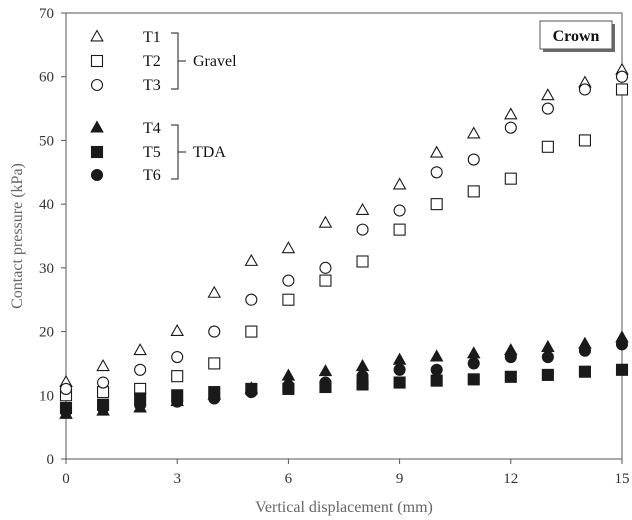 The width and height of the screenshot is (632, 520). What do you see at coordinates (97, 61) in the screenshot?
I see `legend-marker-t2` at bounding box center [97, 61].